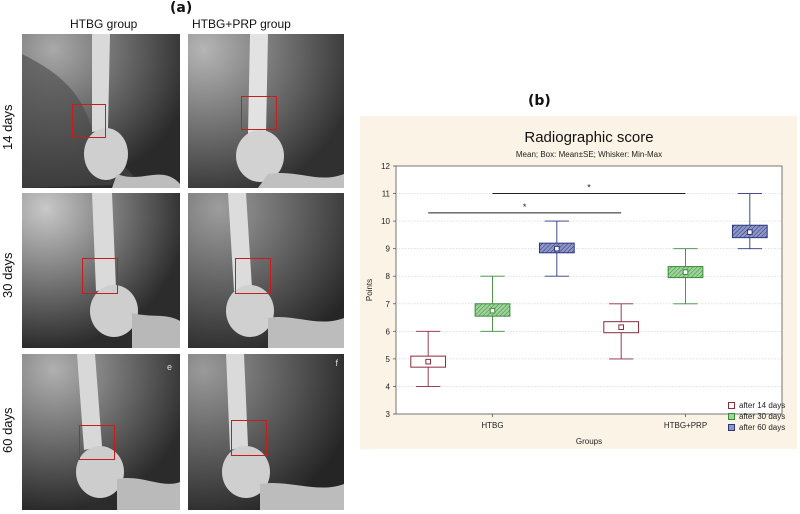  Describe the element at coordinates (249, 438) in the screenshot. I see `roi-box-htbg-prp-60-days` at that location.